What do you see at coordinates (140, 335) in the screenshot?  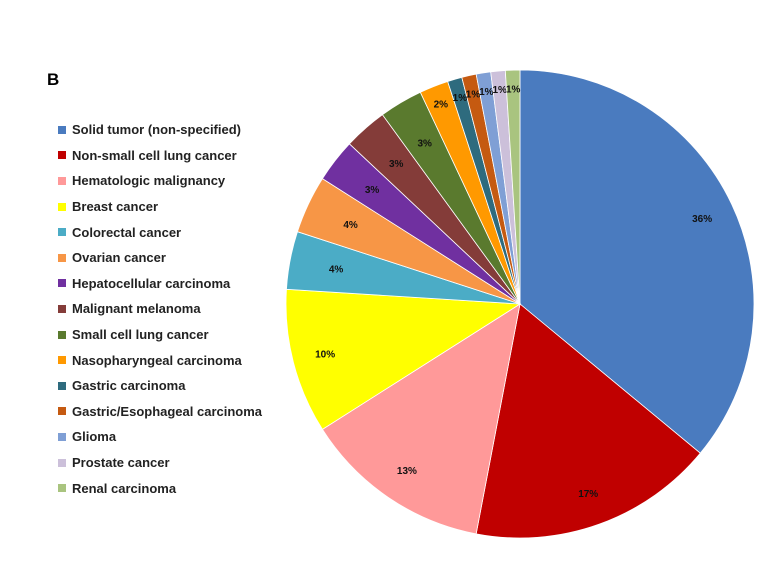 I see `legend-label: Small cell lung cancer` at bounding box center [140, 335].